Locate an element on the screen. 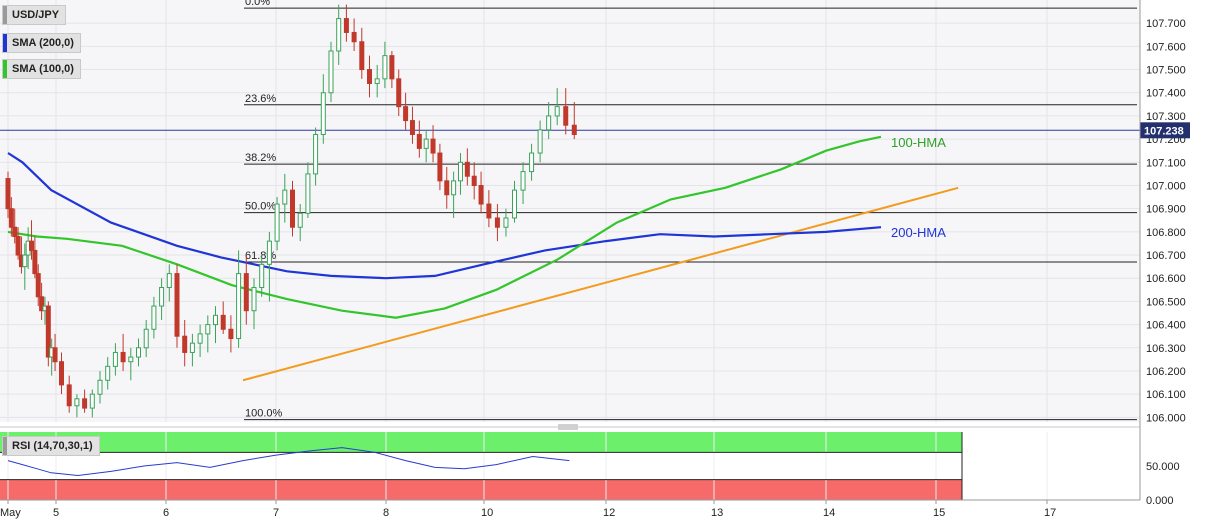 This screenshot has width=1207, height=526. y-tick-label: 106.600 is located at coordinates (1166, 279).